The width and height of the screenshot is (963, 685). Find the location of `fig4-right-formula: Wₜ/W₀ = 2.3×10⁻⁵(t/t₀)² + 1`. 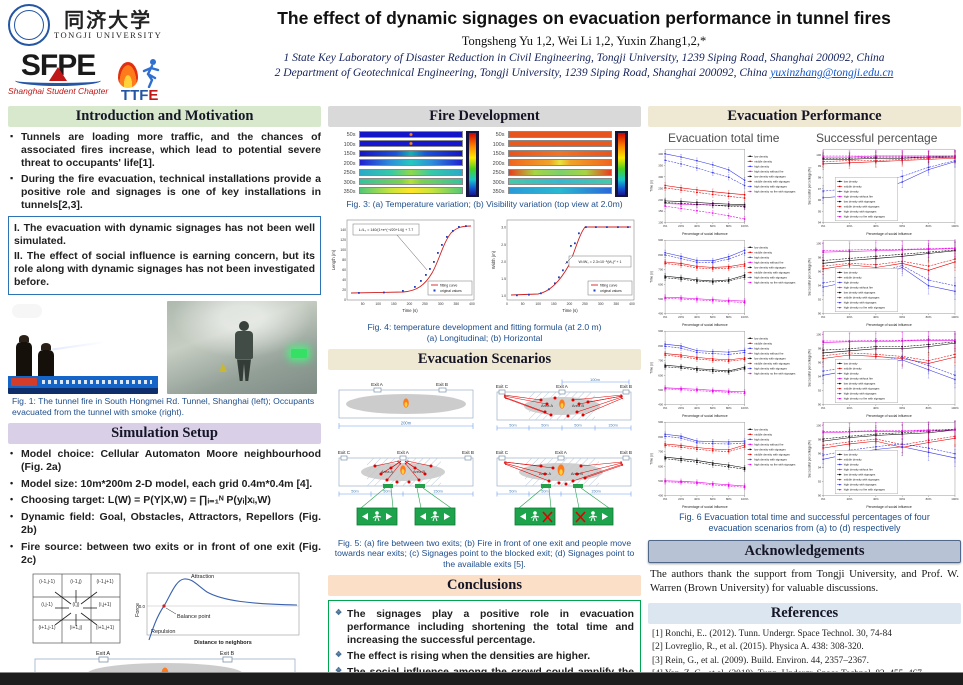

fig4-right-formula: Wₜ/W₀ = 2.3×10⁻⁵(t/t₀)² + 1 is located at coordinates (599, 262).